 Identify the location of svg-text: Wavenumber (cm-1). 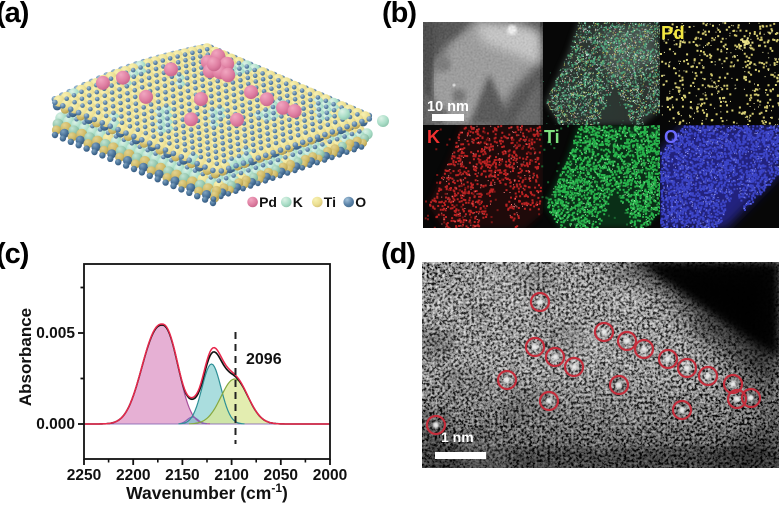
(207, 492).